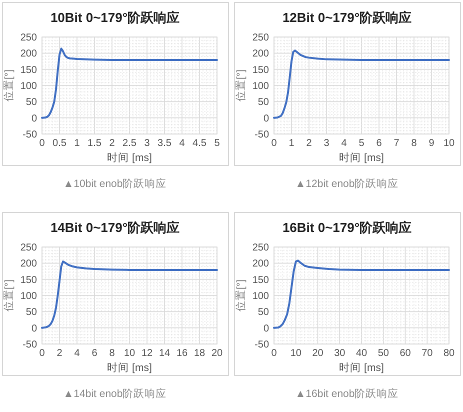 This screenshot has height=412, width=463. Describe the element at coordinates (347, 183) in the screenshot. I see `text: ▲12bit enob阶跃响应` at that location.